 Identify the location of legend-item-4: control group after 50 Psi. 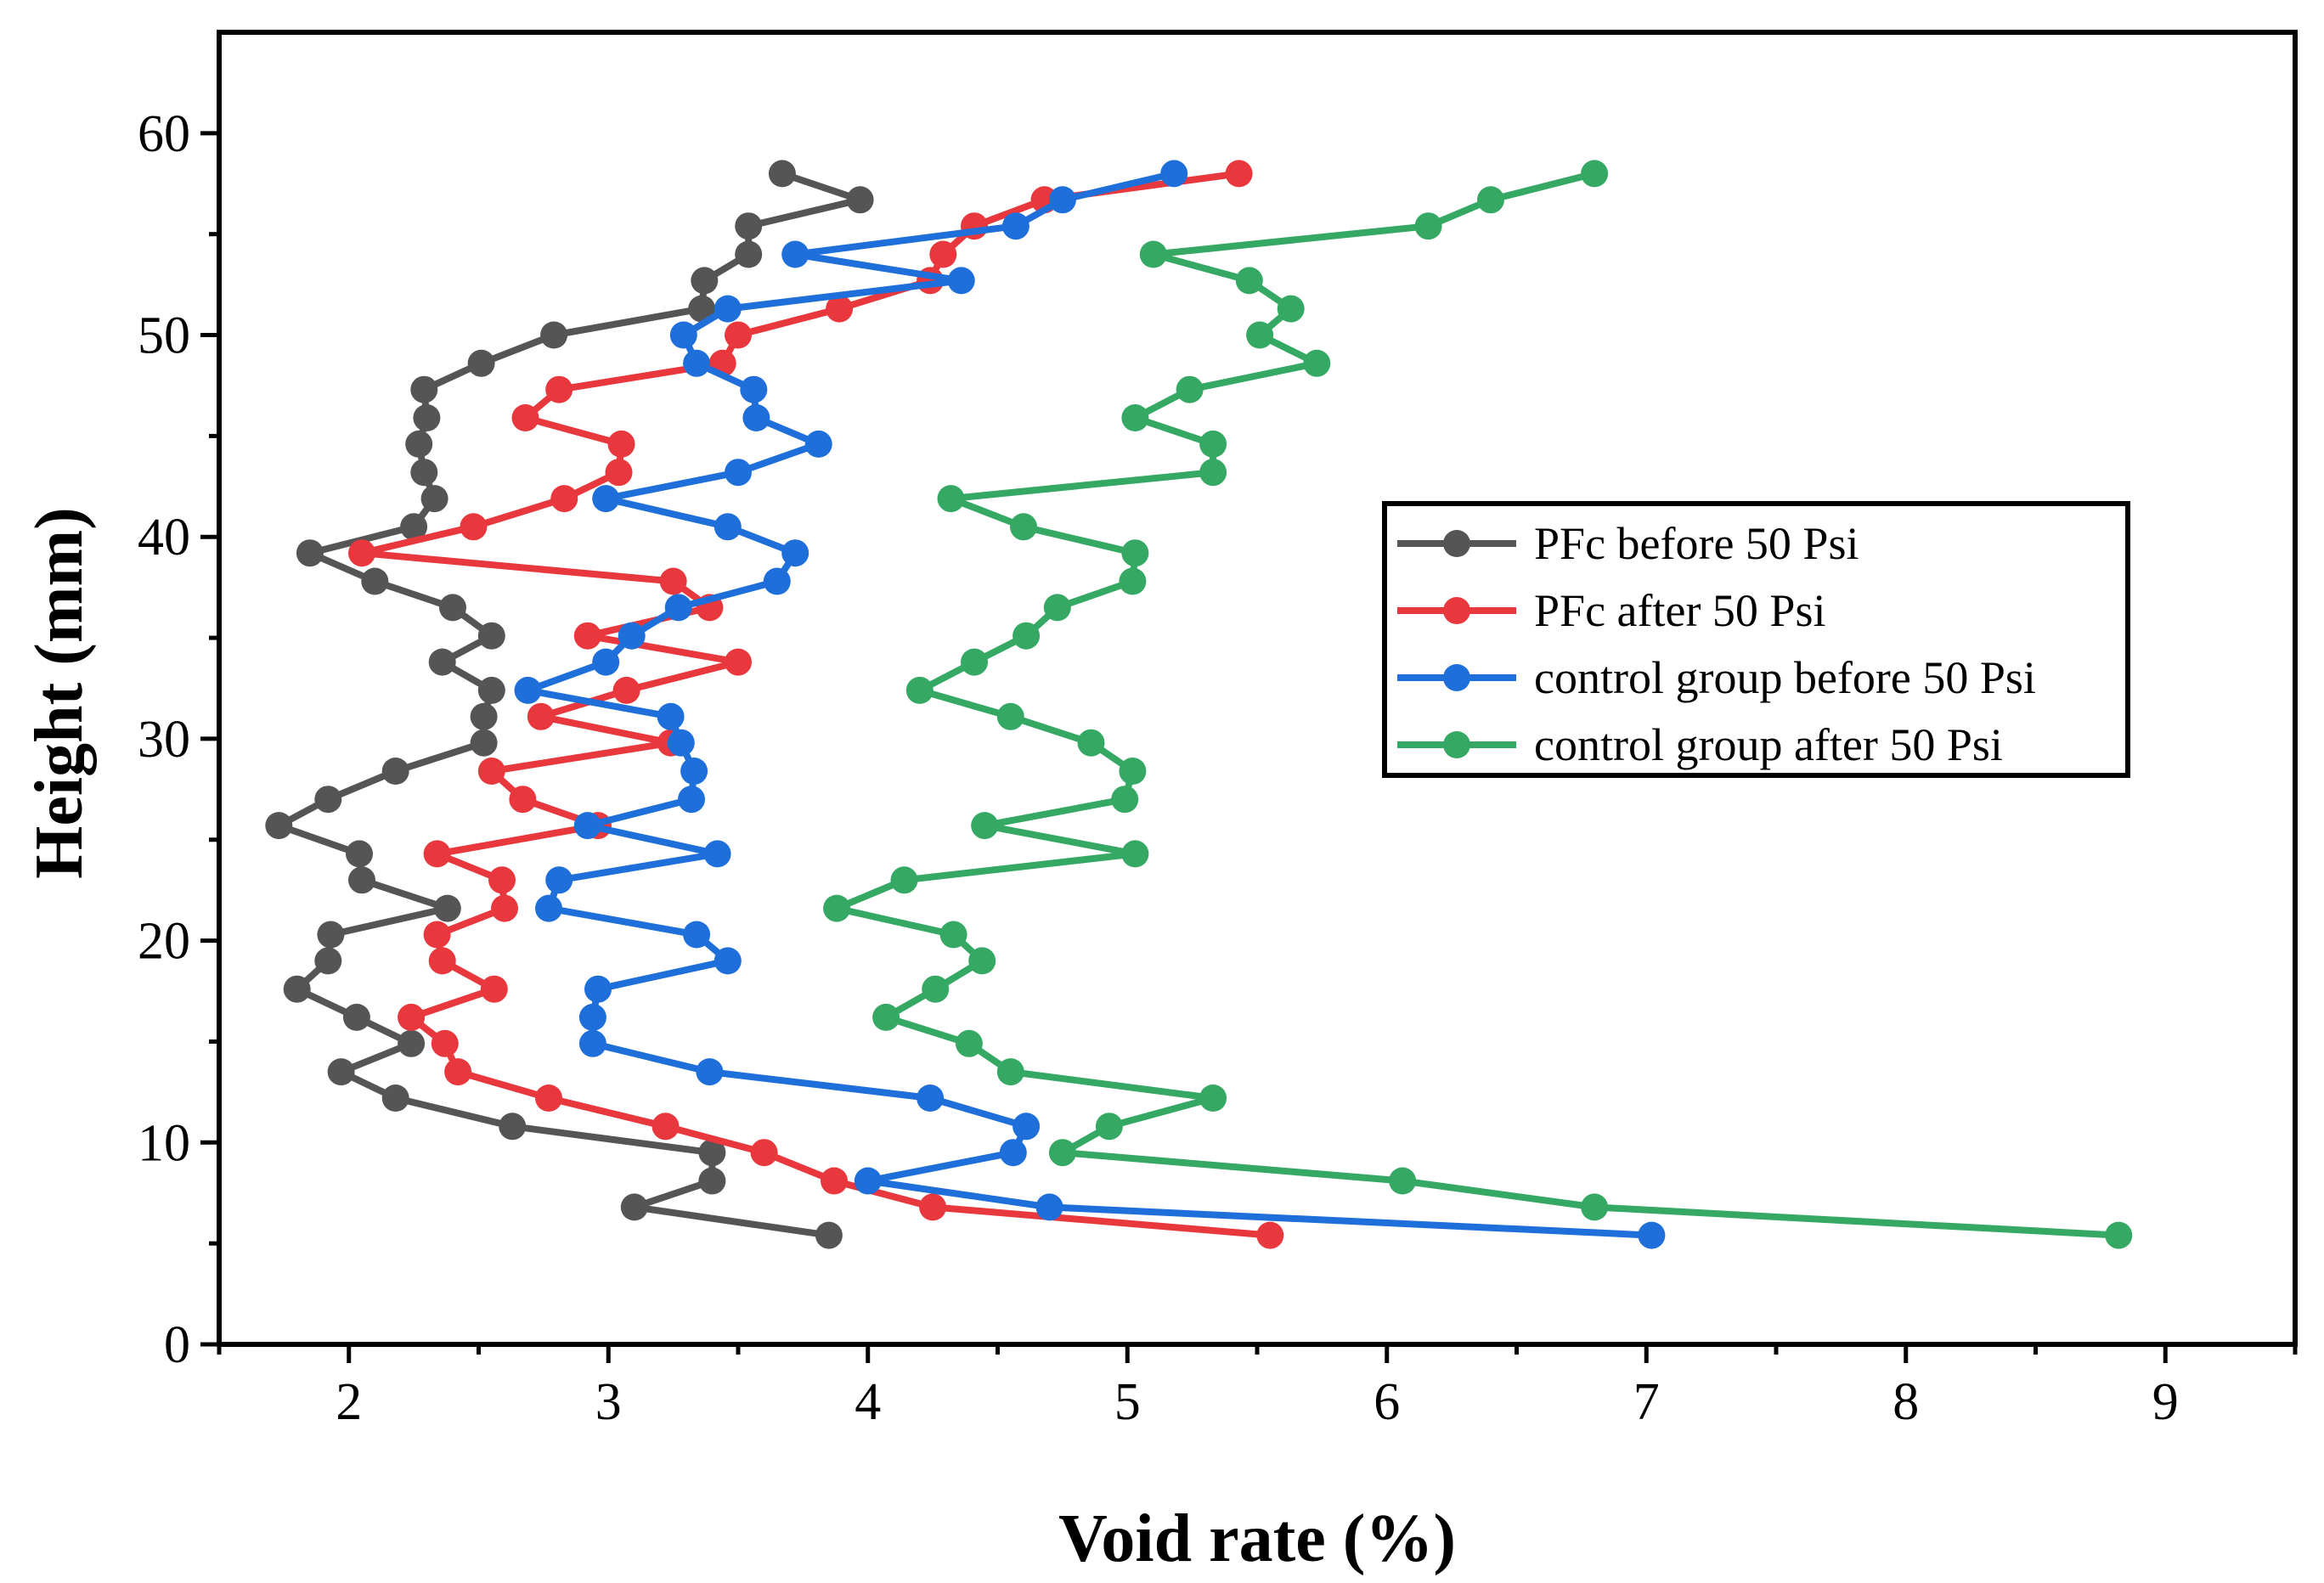
(1700, 744).